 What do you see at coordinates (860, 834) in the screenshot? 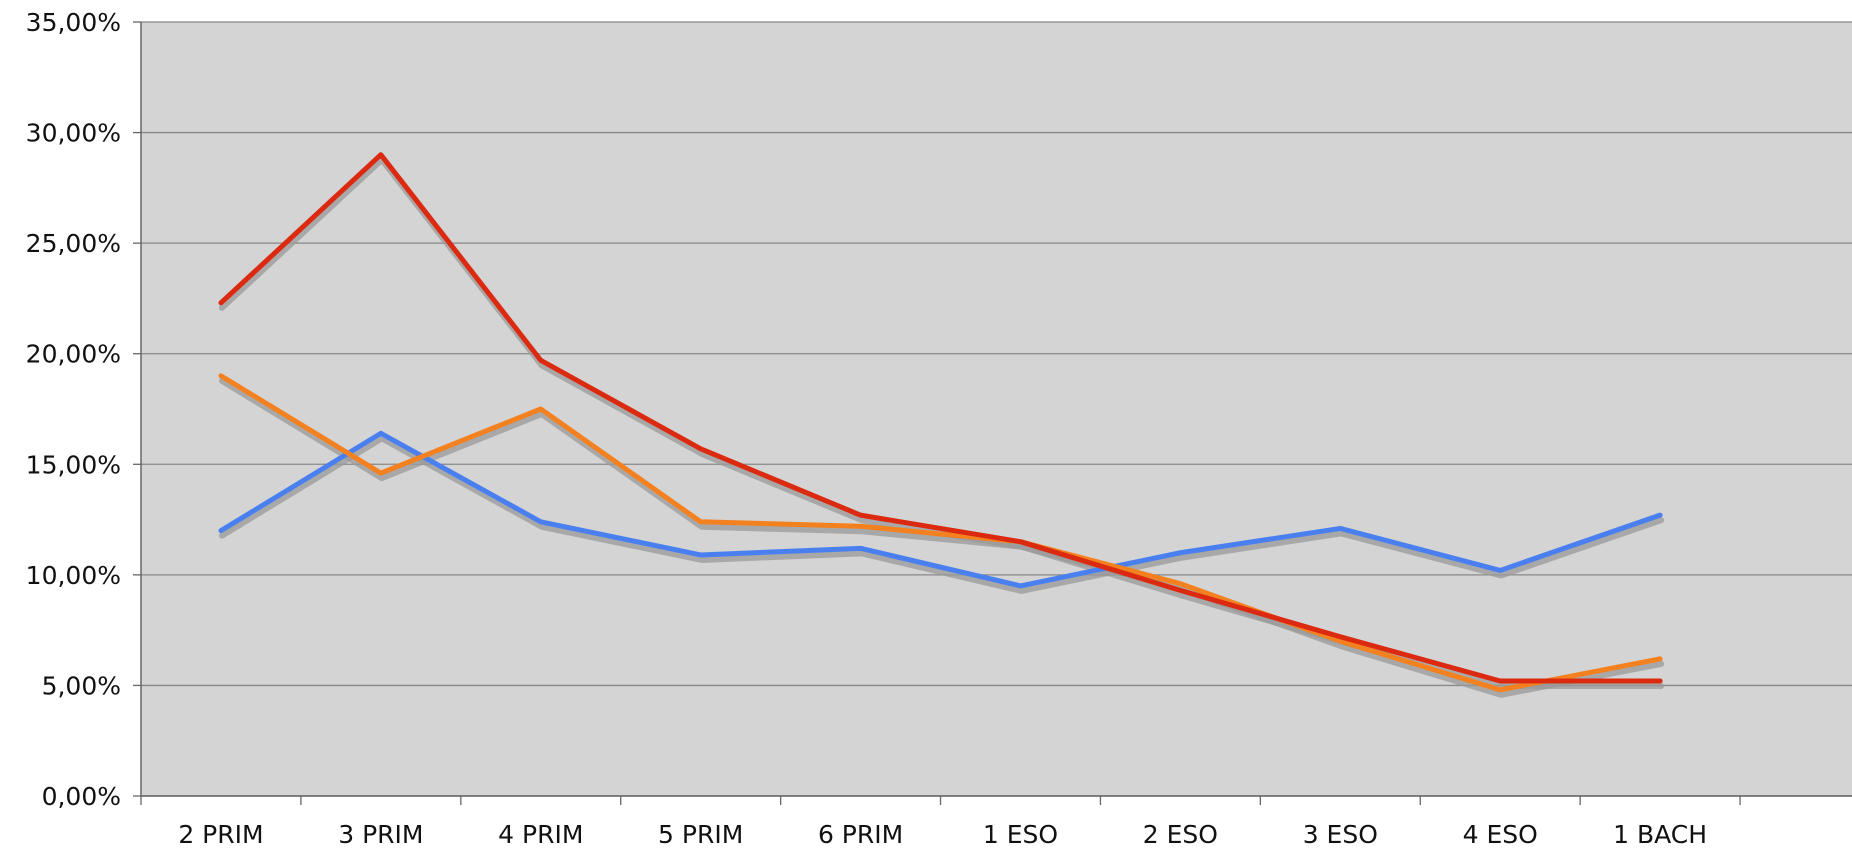
I see `x-tick-label: 6 PRIM` at bounding box center [860, 834].